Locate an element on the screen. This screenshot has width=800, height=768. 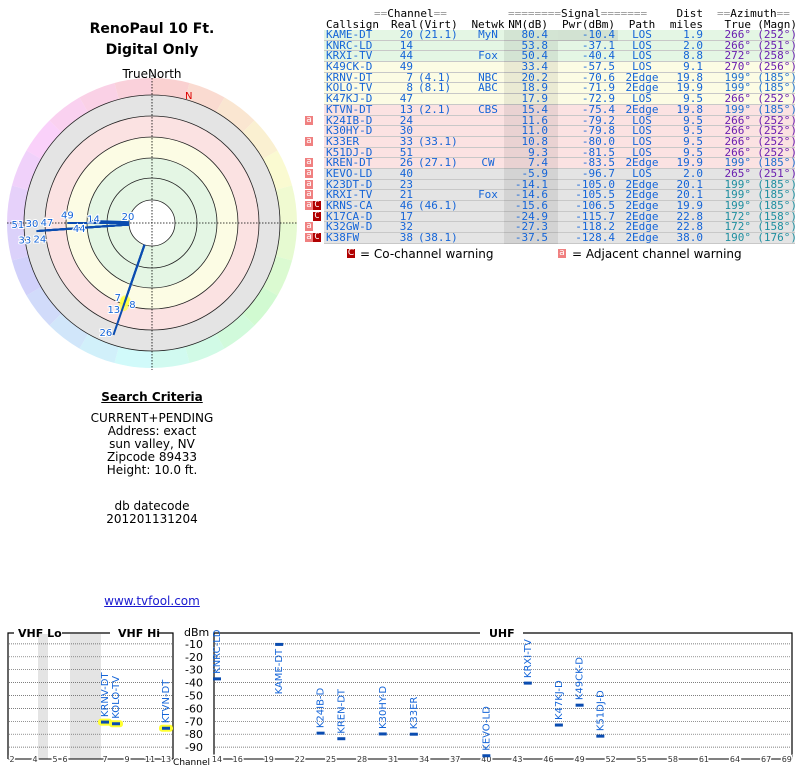
cell-pwr: -81.5 is located at coordinates (598, 152).